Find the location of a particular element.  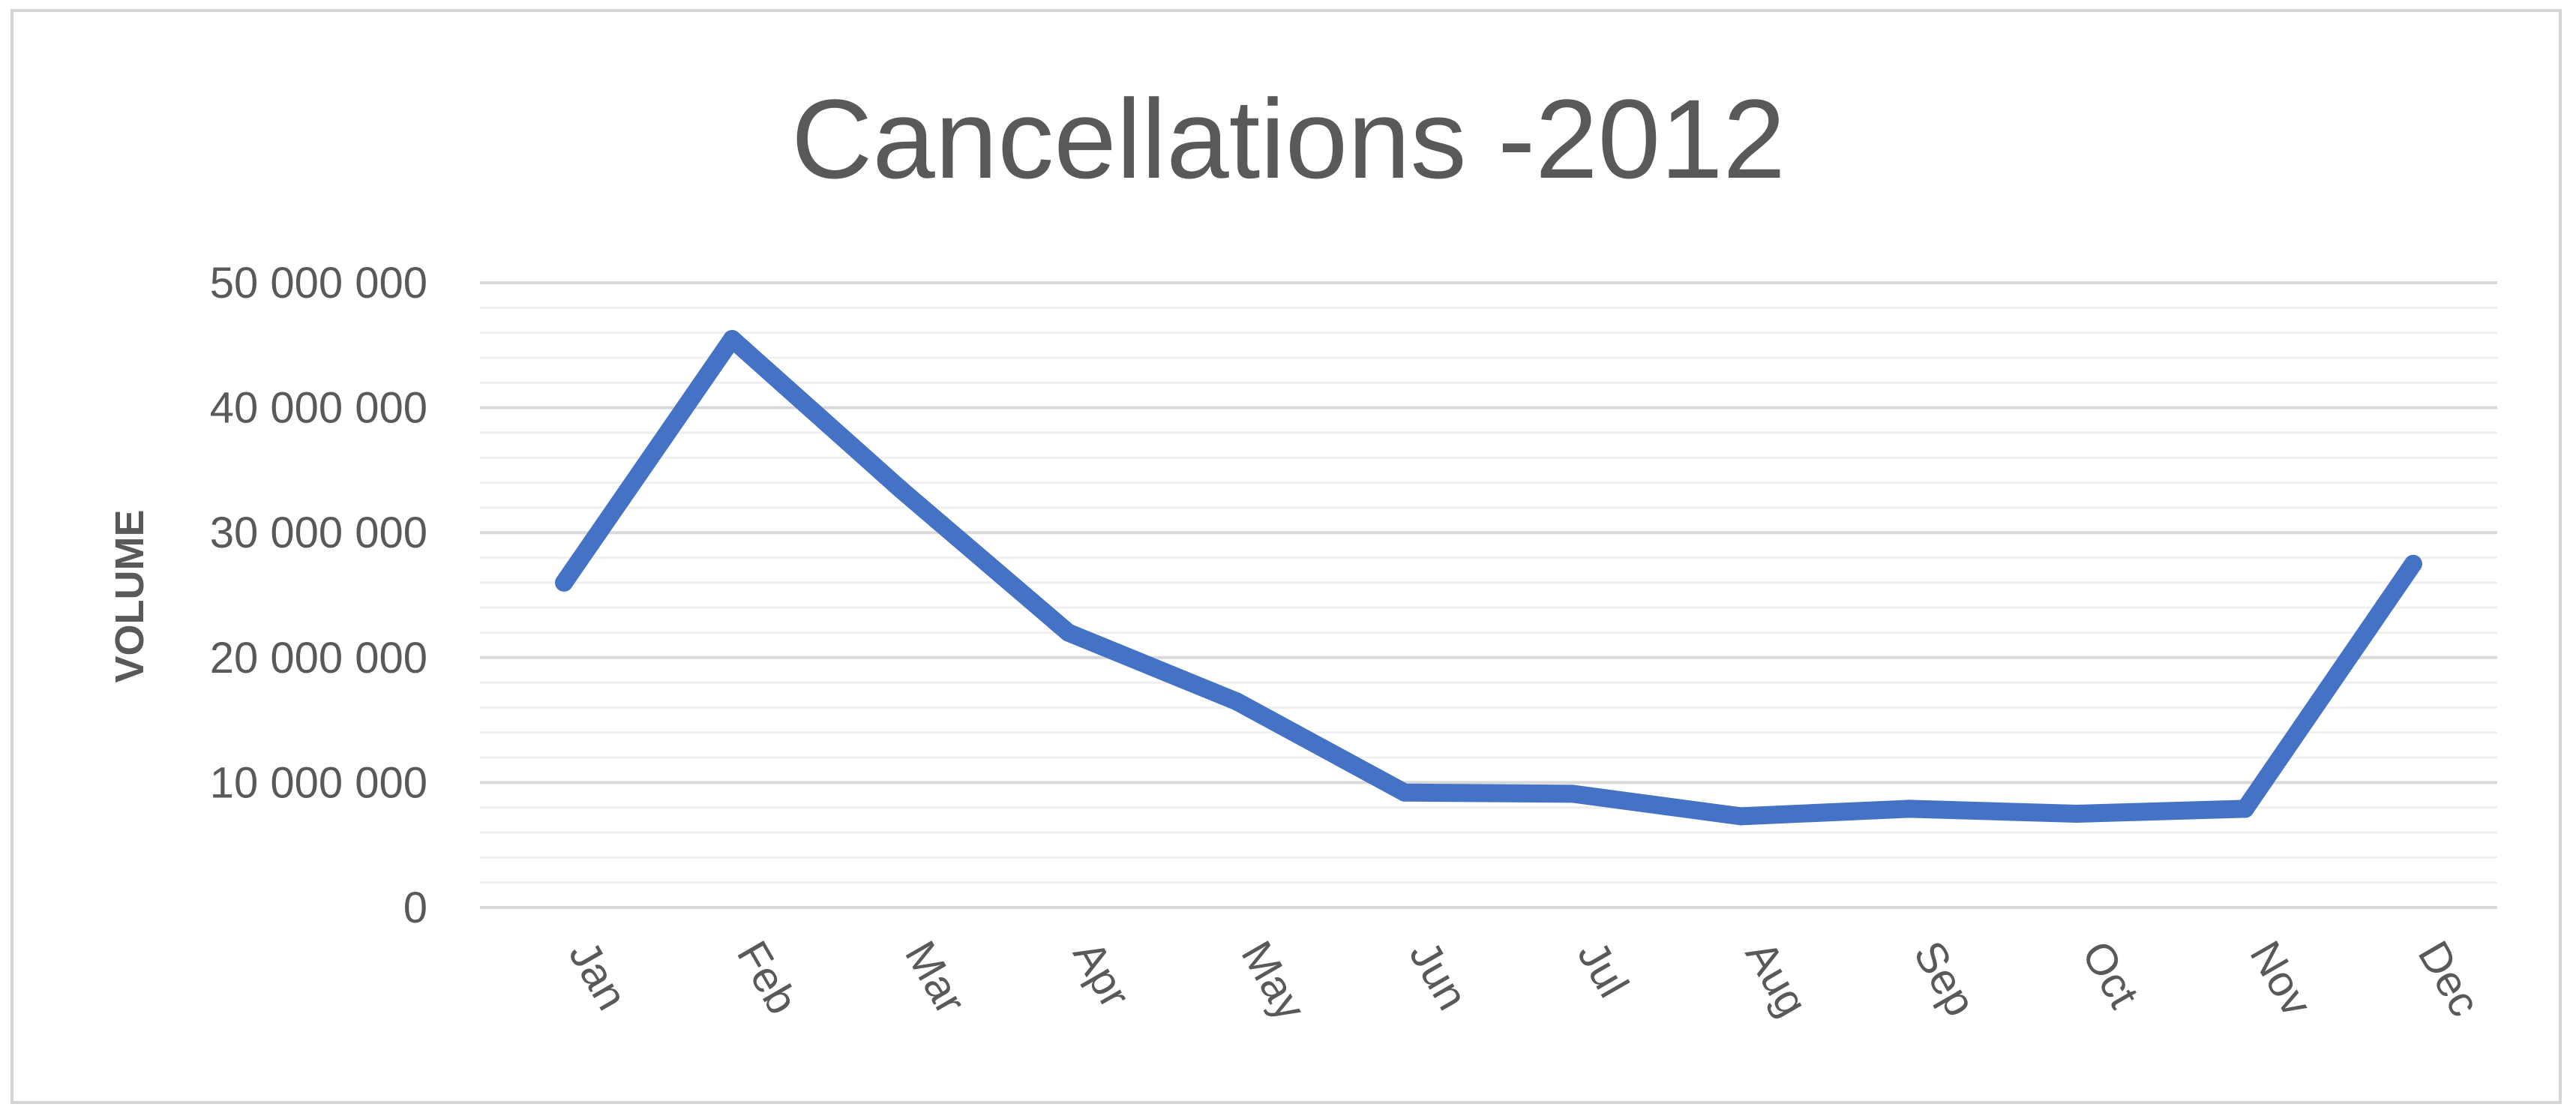

x-tick-label: May is located at coordinates (1273, 980).